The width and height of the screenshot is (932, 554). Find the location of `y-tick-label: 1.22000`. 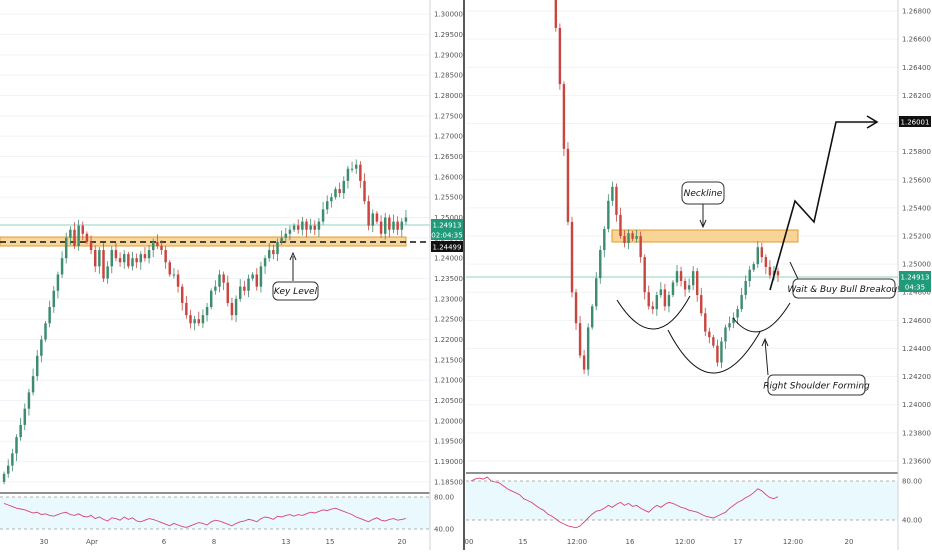

y-tick-label: 1.22000 is located at coordinates (448, 340).